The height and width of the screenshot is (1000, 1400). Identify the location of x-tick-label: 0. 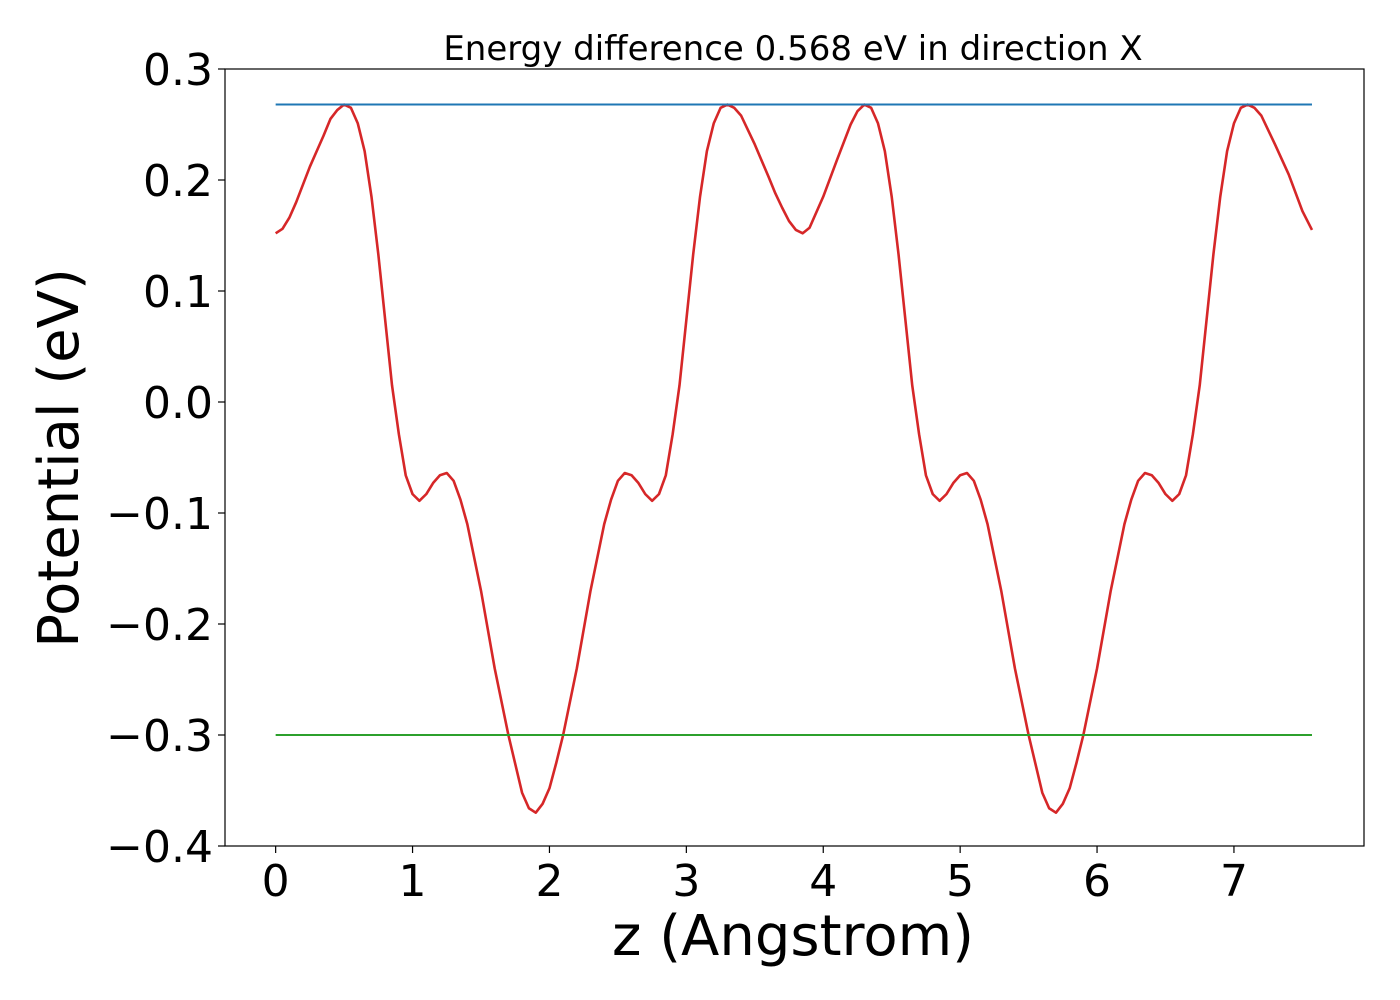
(276, 881).